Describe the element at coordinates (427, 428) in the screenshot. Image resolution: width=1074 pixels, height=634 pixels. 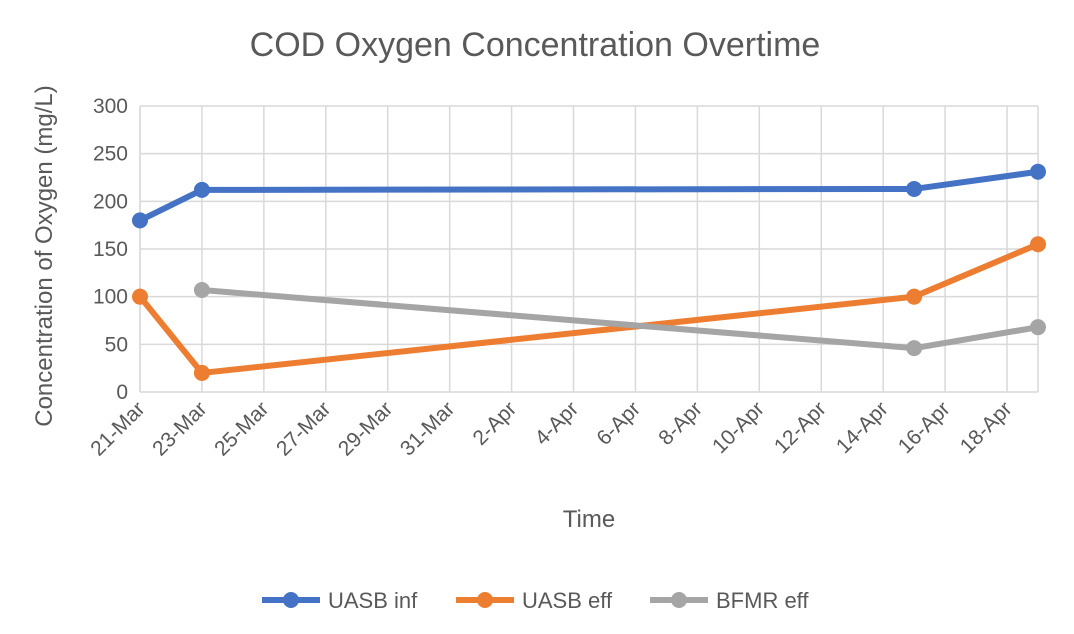
I see `x-tick-label: 31-Mar` at that location.